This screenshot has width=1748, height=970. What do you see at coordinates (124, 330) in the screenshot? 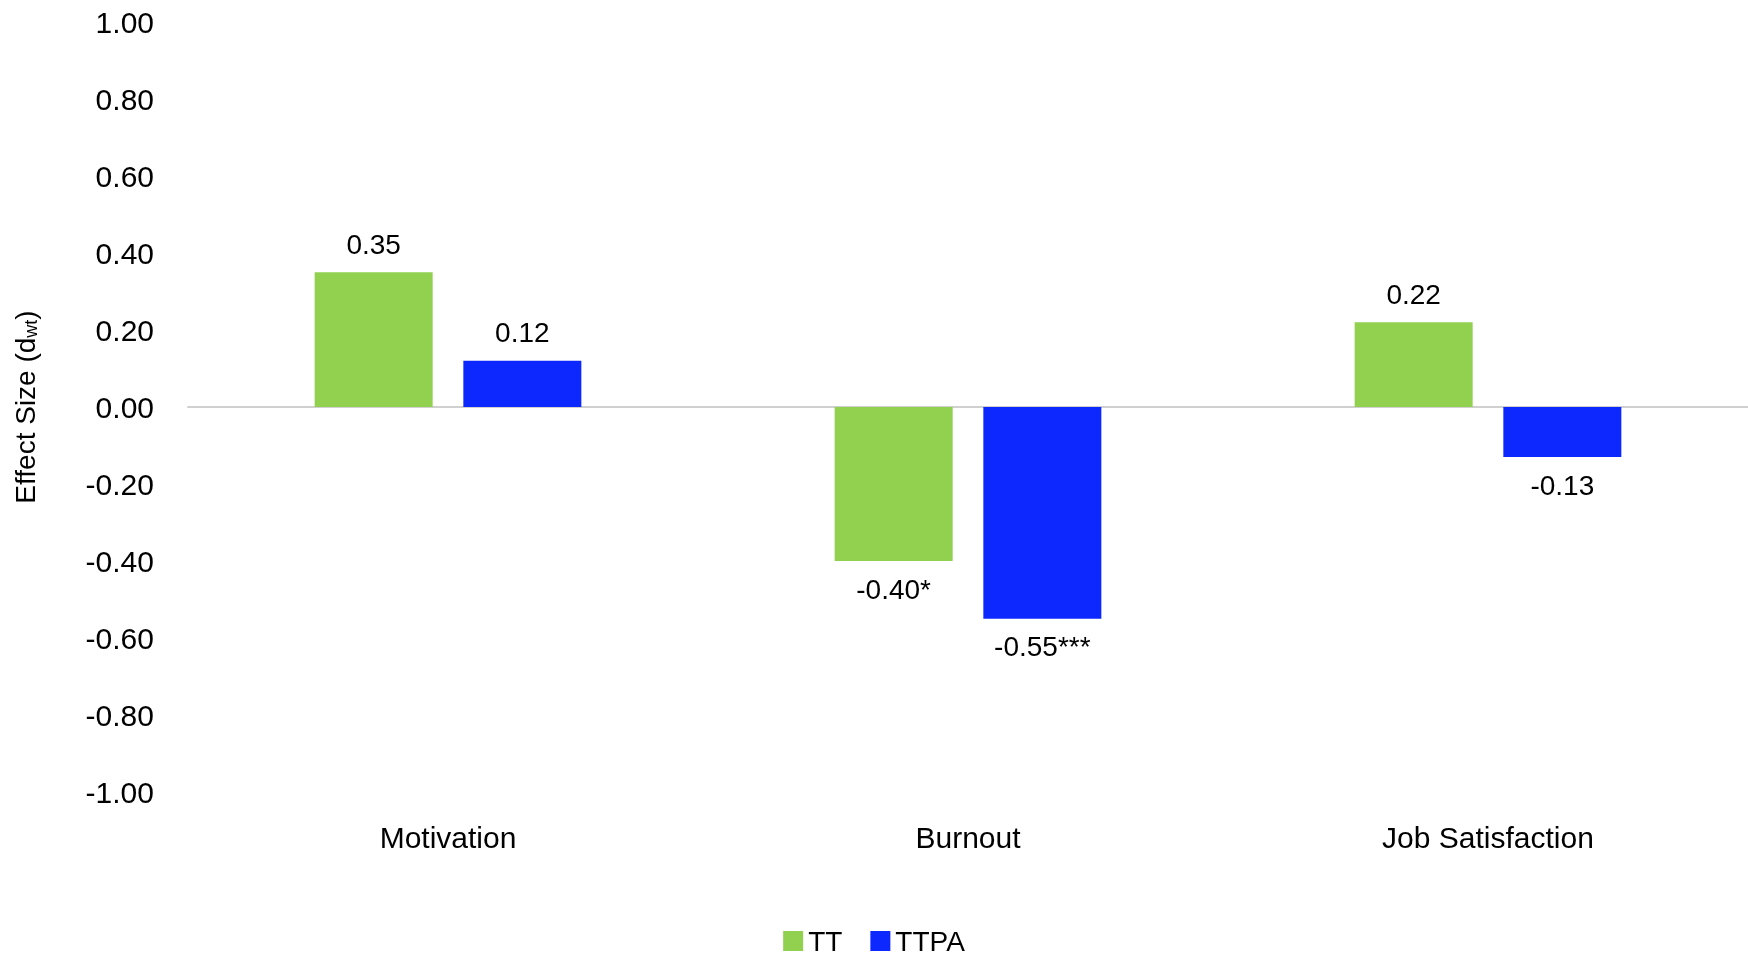
I see `y-tick-label: 0.20` at bounding box center [124, 330].